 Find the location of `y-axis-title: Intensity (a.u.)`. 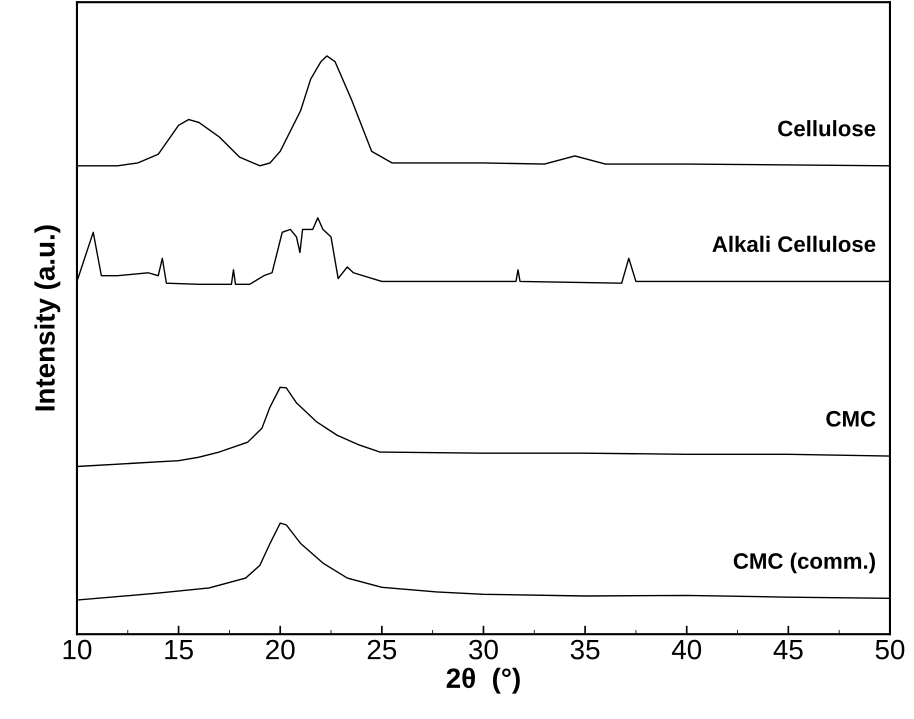

y-axis-title: Intensity (a.u.) is located at coordinates (47, 317).